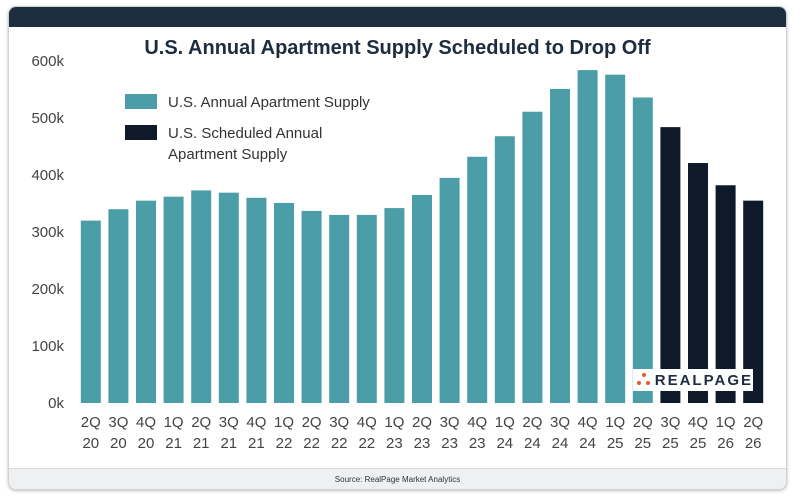 The image size is (799, 496). What do you see at coordinates (644, 380) in the screenshot?
I see `realpage-logo-icon` at bounding box center [644, 380].